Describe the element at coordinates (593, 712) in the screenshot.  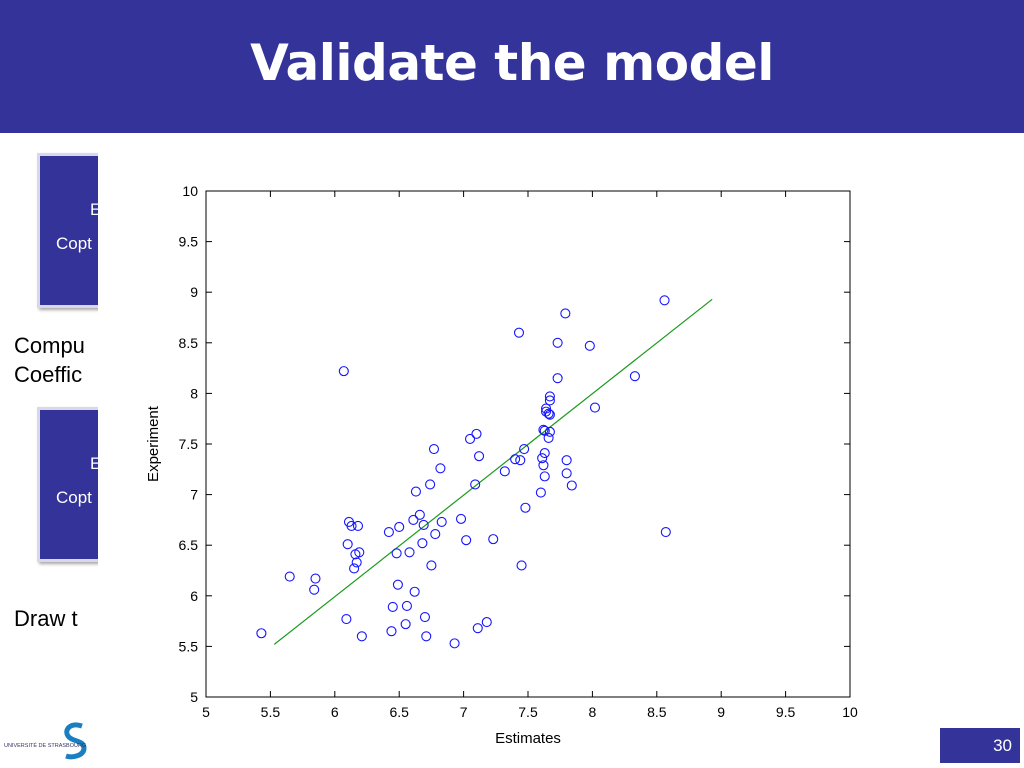
I see `x-tick-label-6: 8` at that location.